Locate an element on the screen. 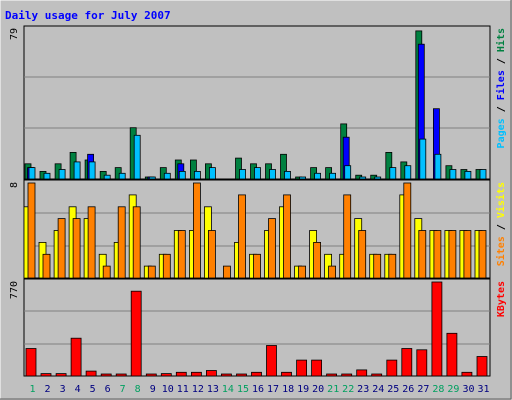 This screenshot has height=400, width=512. x-tick-label-26: 26 is located at coordinates (408, 389).